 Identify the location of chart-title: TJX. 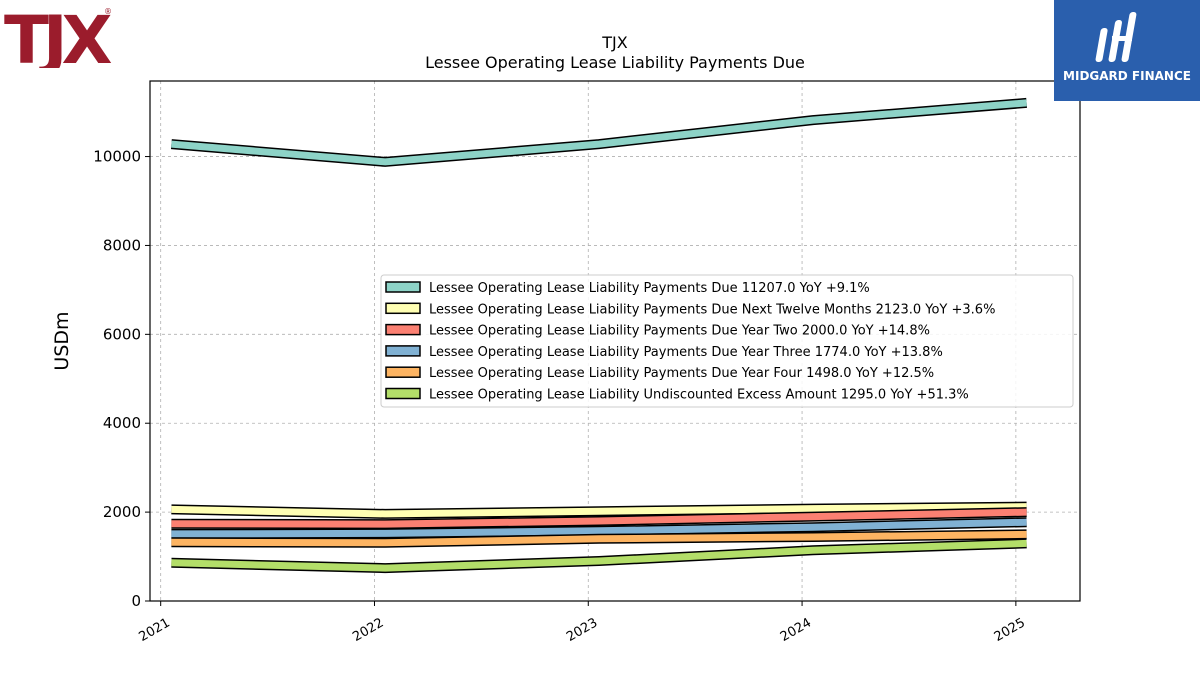
(614, 42).